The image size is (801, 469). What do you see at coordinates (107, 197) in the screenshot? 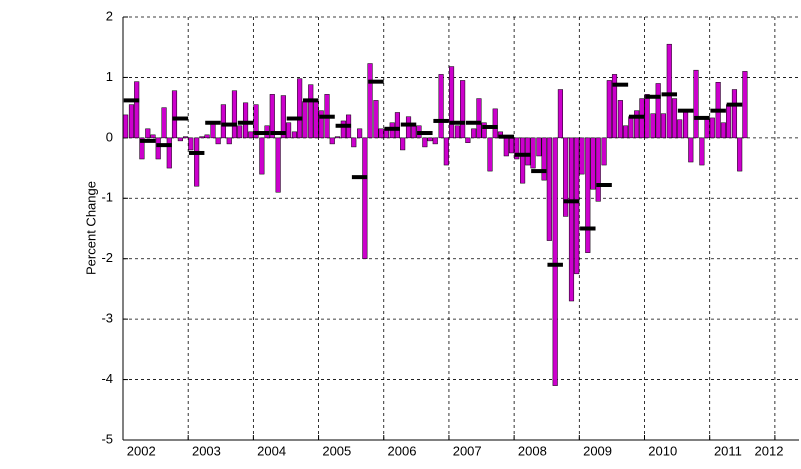
I see `y-tick-label: -1` at bounding box center [107, 197].